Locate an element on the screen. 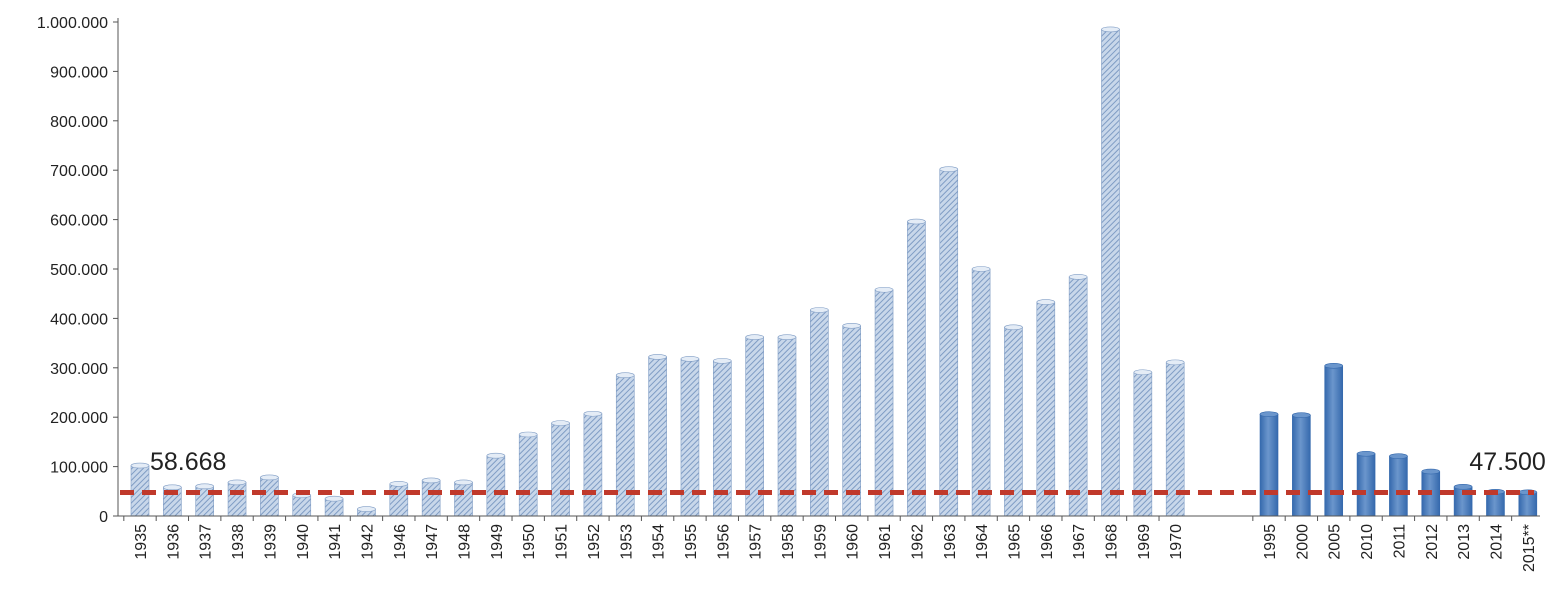  bar-cap-1951 is located at coordinates (560, 423).